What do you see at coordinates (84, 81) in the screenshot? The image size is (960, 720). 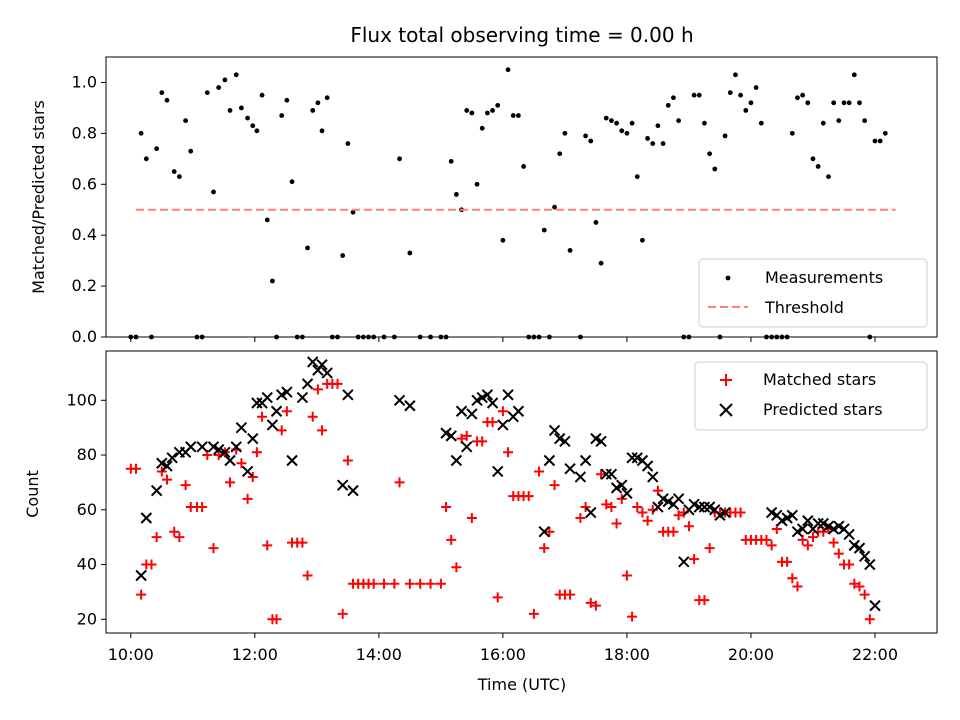 I see `top-y-tick-label: 1.0` at bounding box center [84, 81].